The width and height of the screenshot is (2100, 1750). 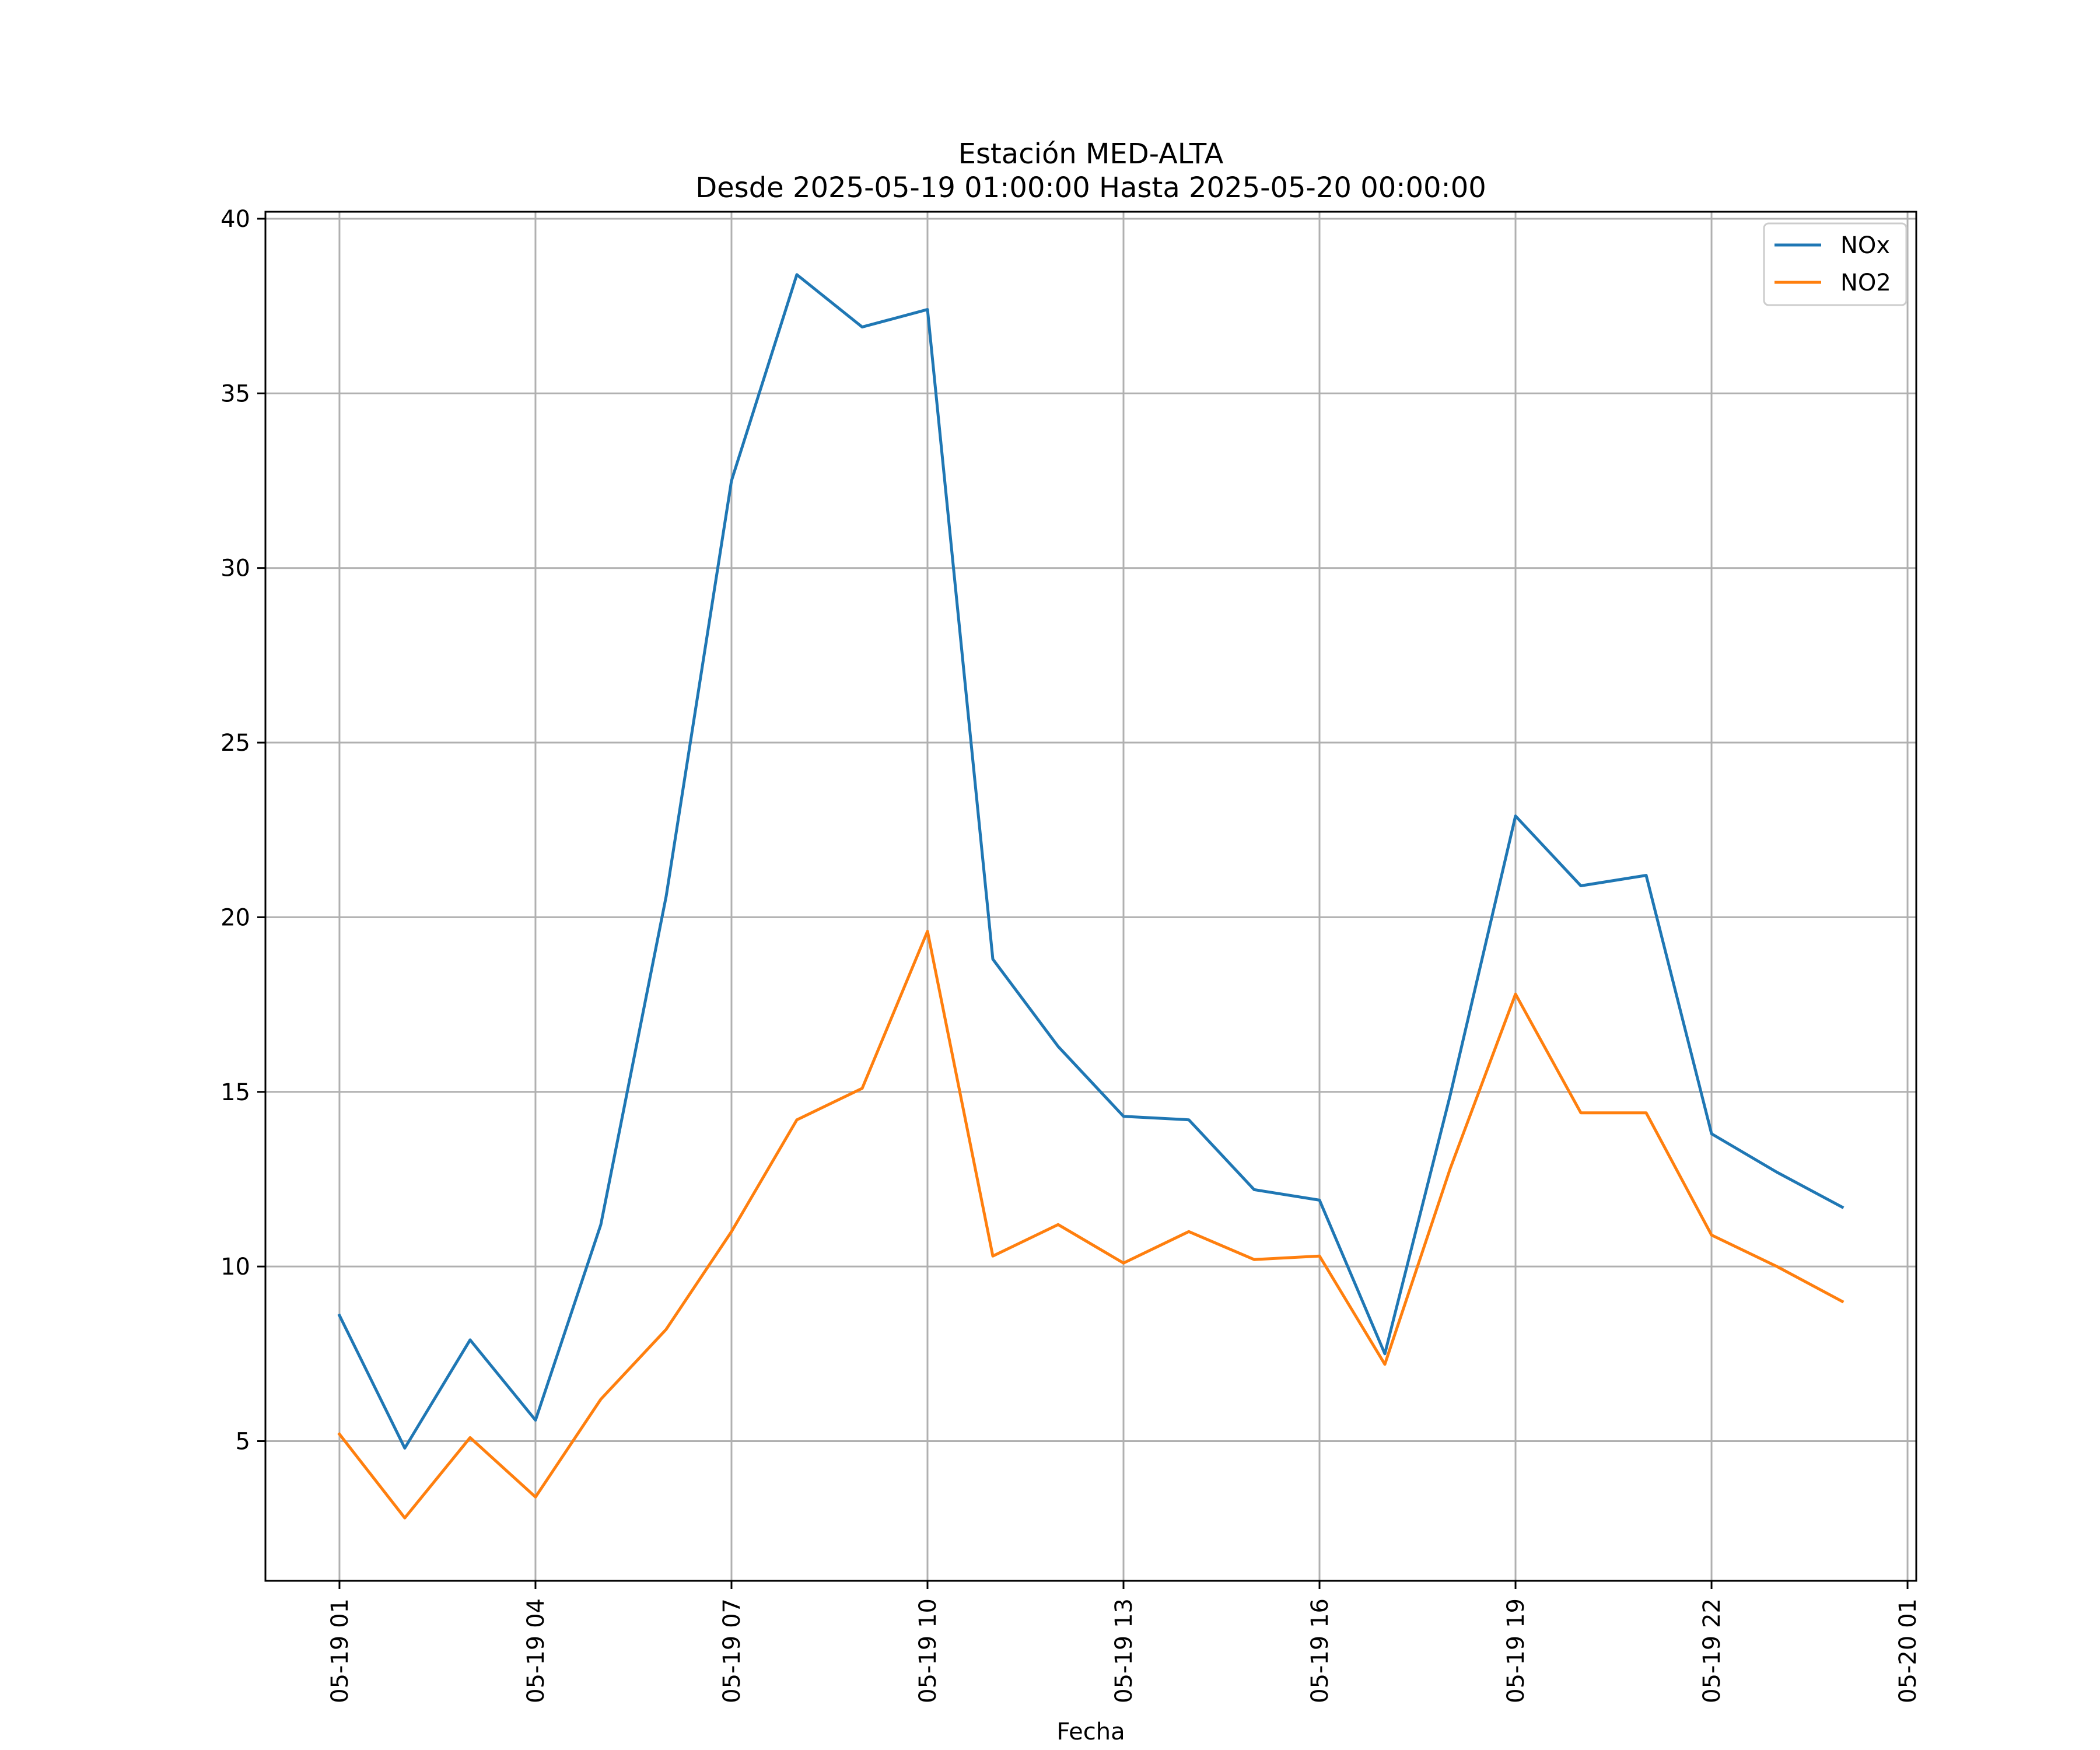 I want to click on chart-title: Estación MED-ALTA, so click(x=1091, y=154).